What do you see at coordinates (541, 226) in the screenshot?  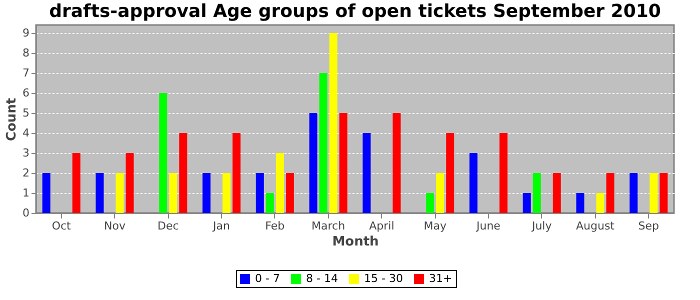 I see `x-tick-label: July` at bounding box center [541, 226].